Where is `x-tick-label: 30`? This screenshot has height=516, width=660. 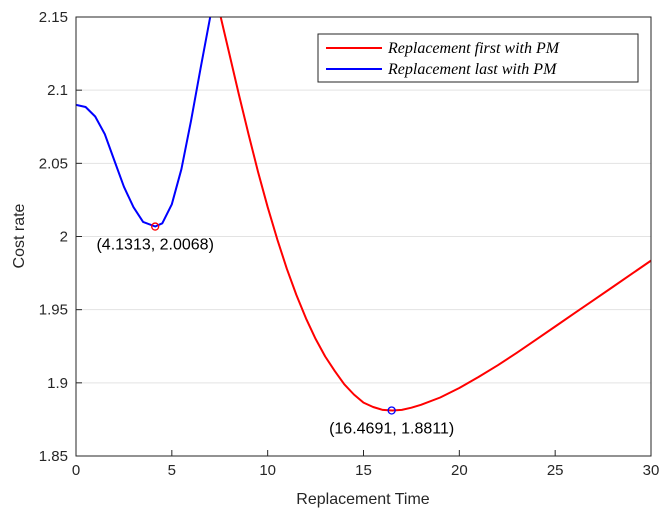
x-tick-label: 30 is located at coordinates (651, 470).